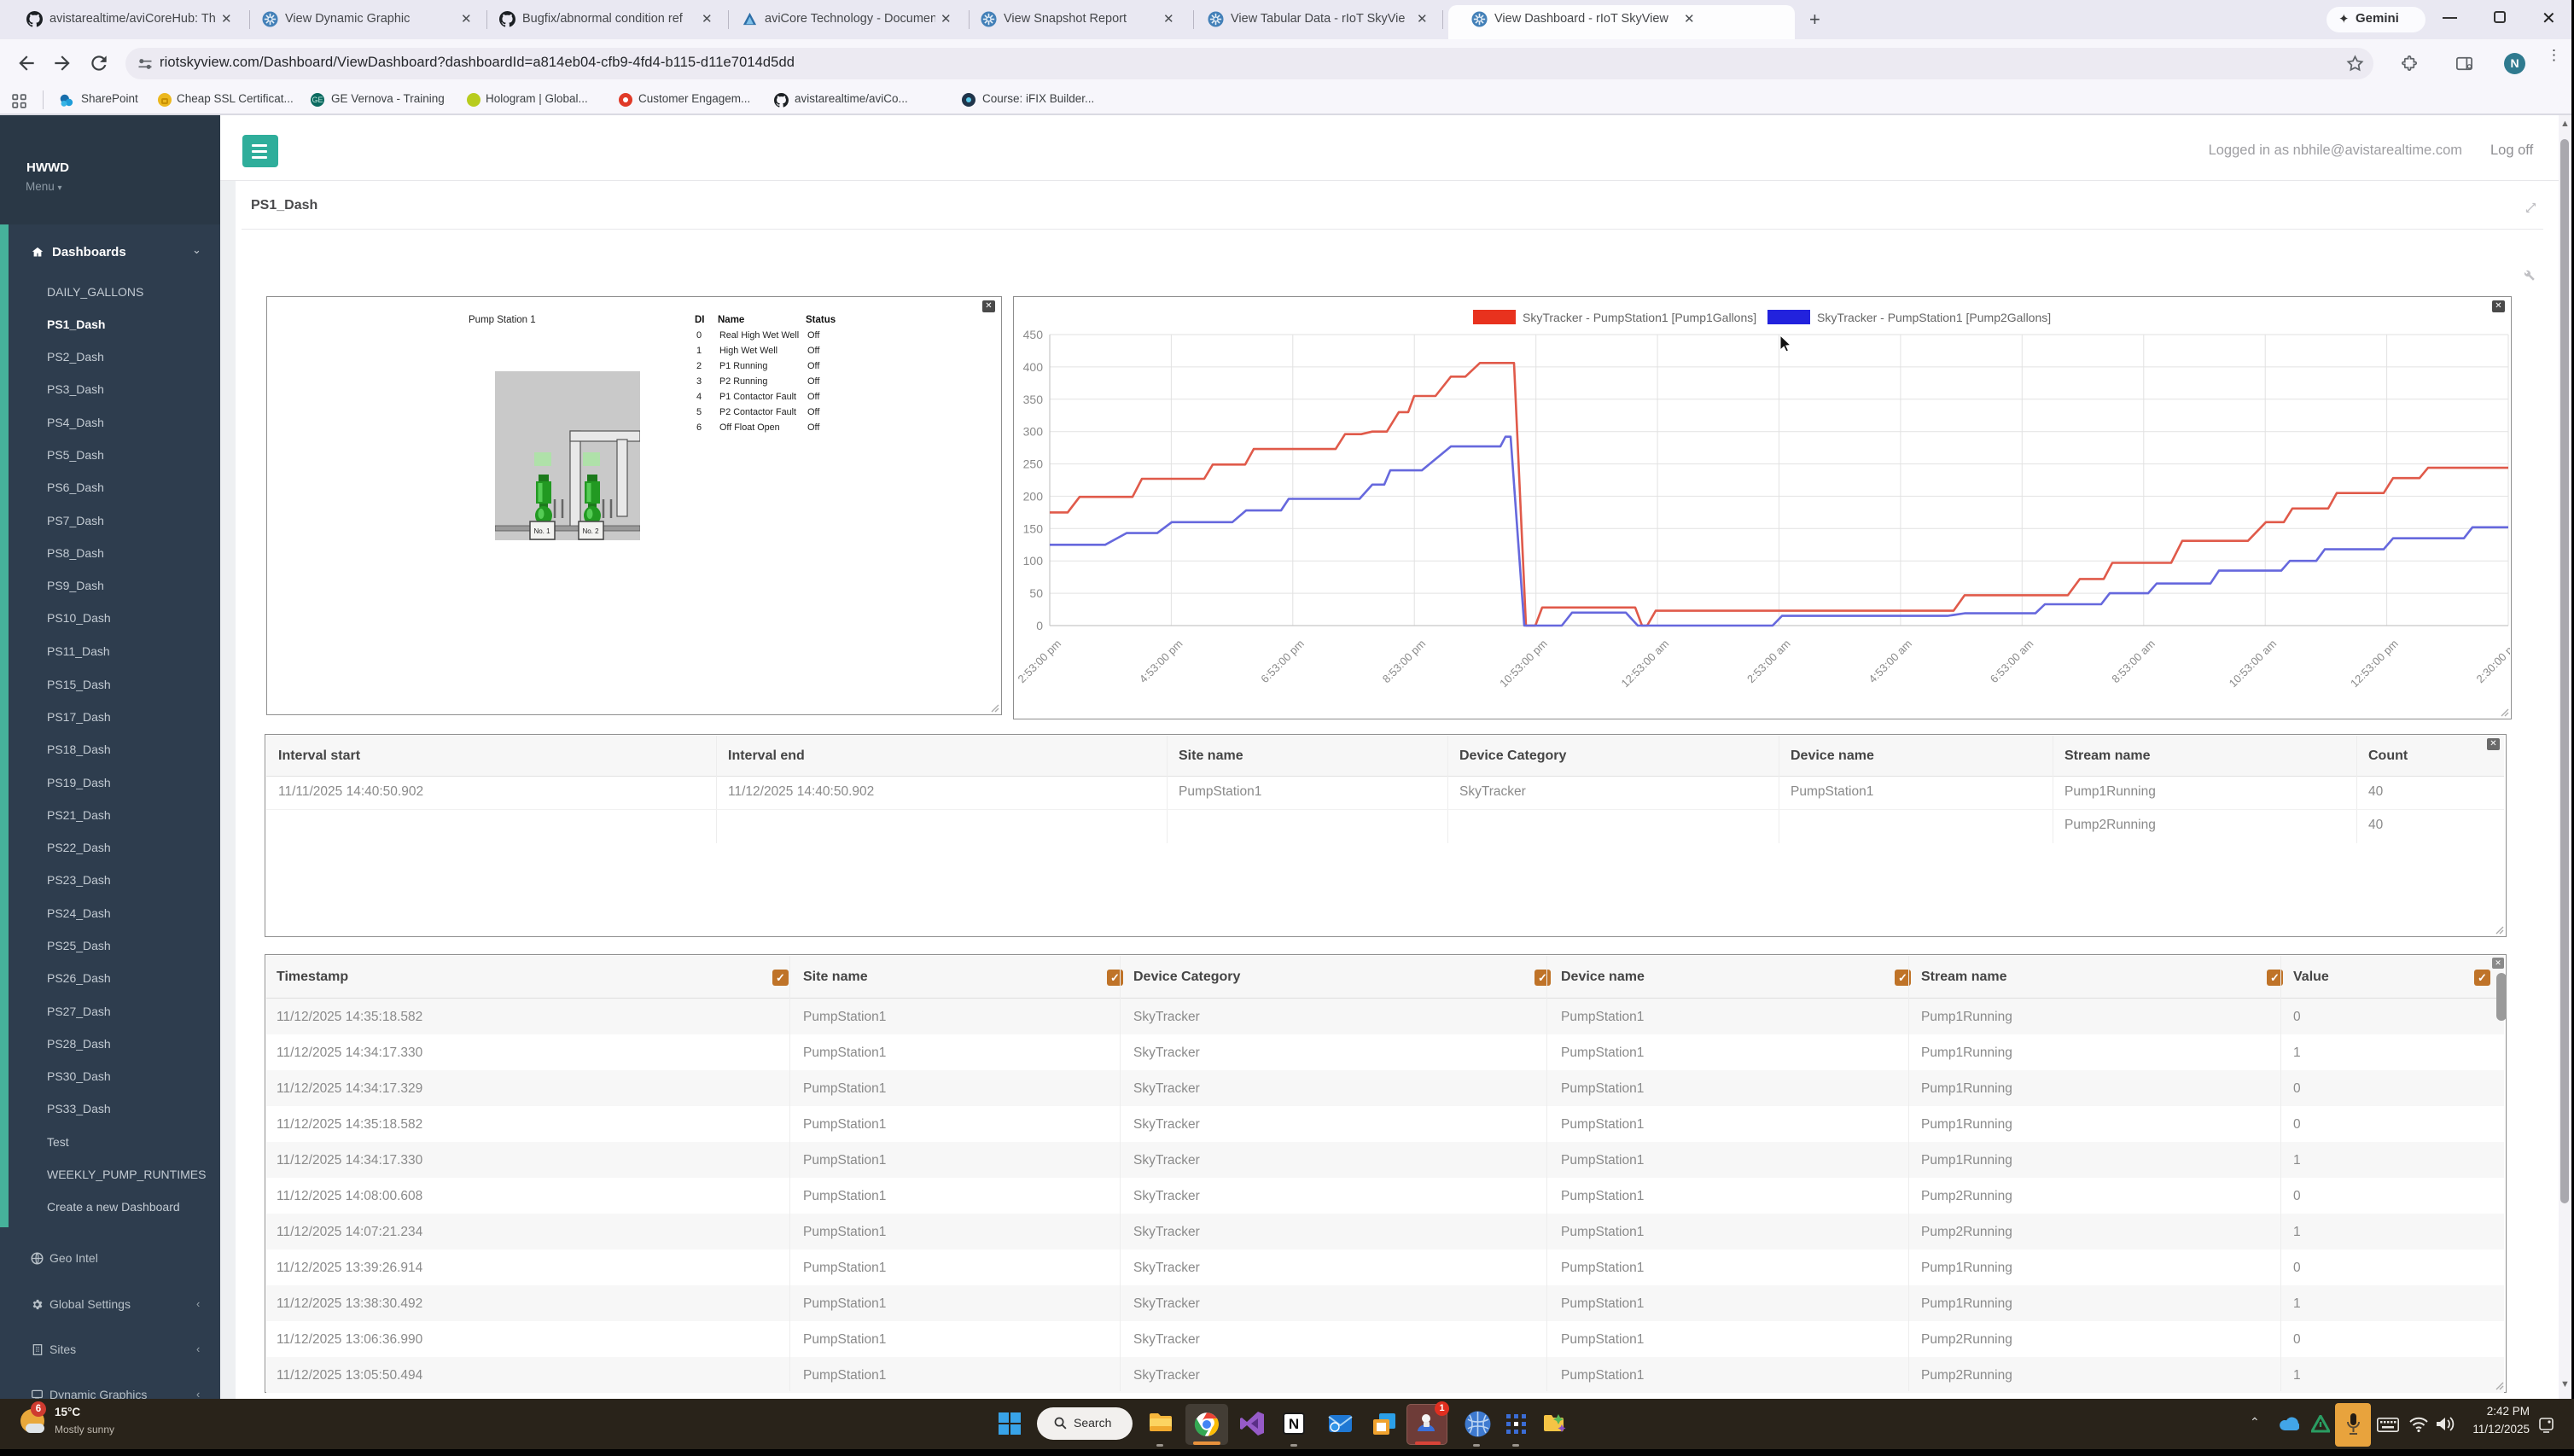 The height and width of the screenshot is (1456, 2574). I want to click on svg-text: 100, so click(1033, 561).